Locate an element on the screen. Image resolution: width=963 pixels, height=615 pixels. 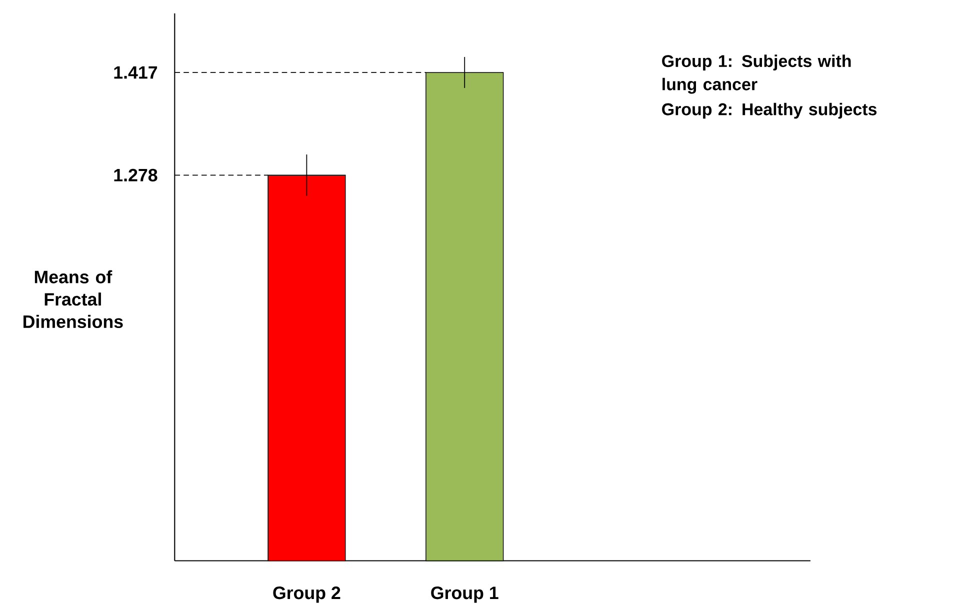
x-tick-label: Group 2 is located at coordinates (306, 594).